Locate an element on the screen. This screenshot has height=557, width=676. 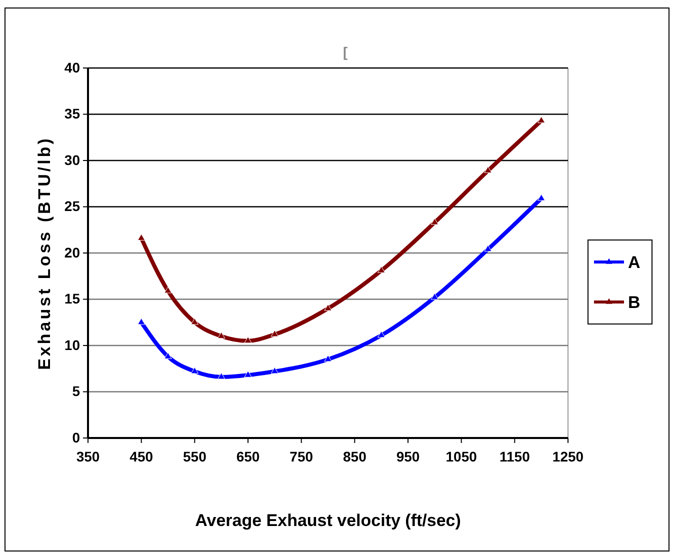
x-tick-label: 450 is located at coordinates (142, 456).